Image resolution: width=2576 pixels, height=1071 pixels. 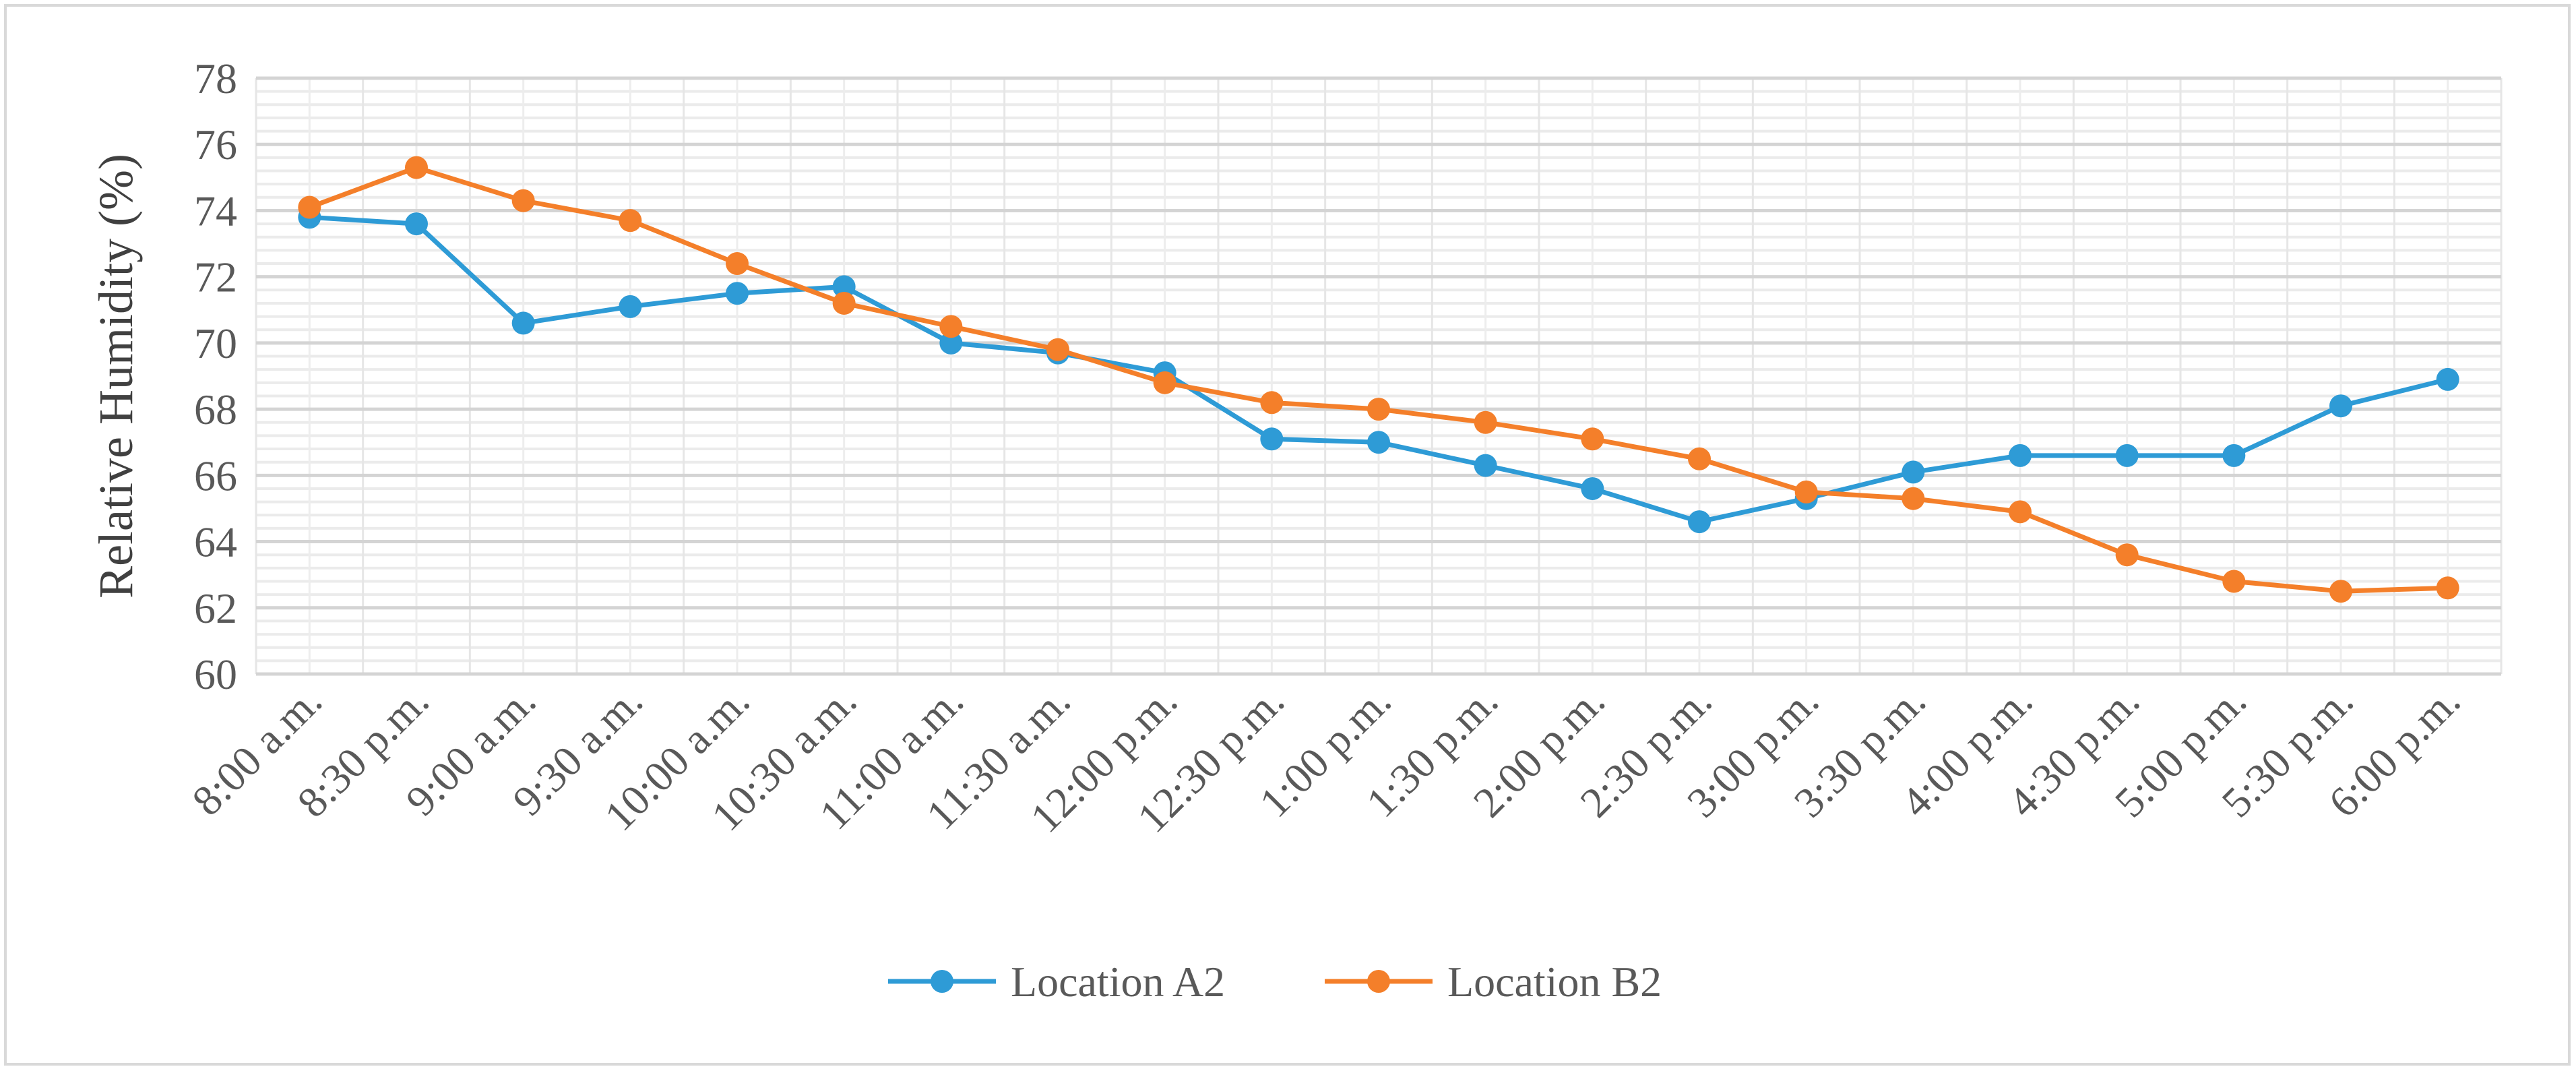 I want to click on y-tick-label: 62, so click(x=215, y=608).